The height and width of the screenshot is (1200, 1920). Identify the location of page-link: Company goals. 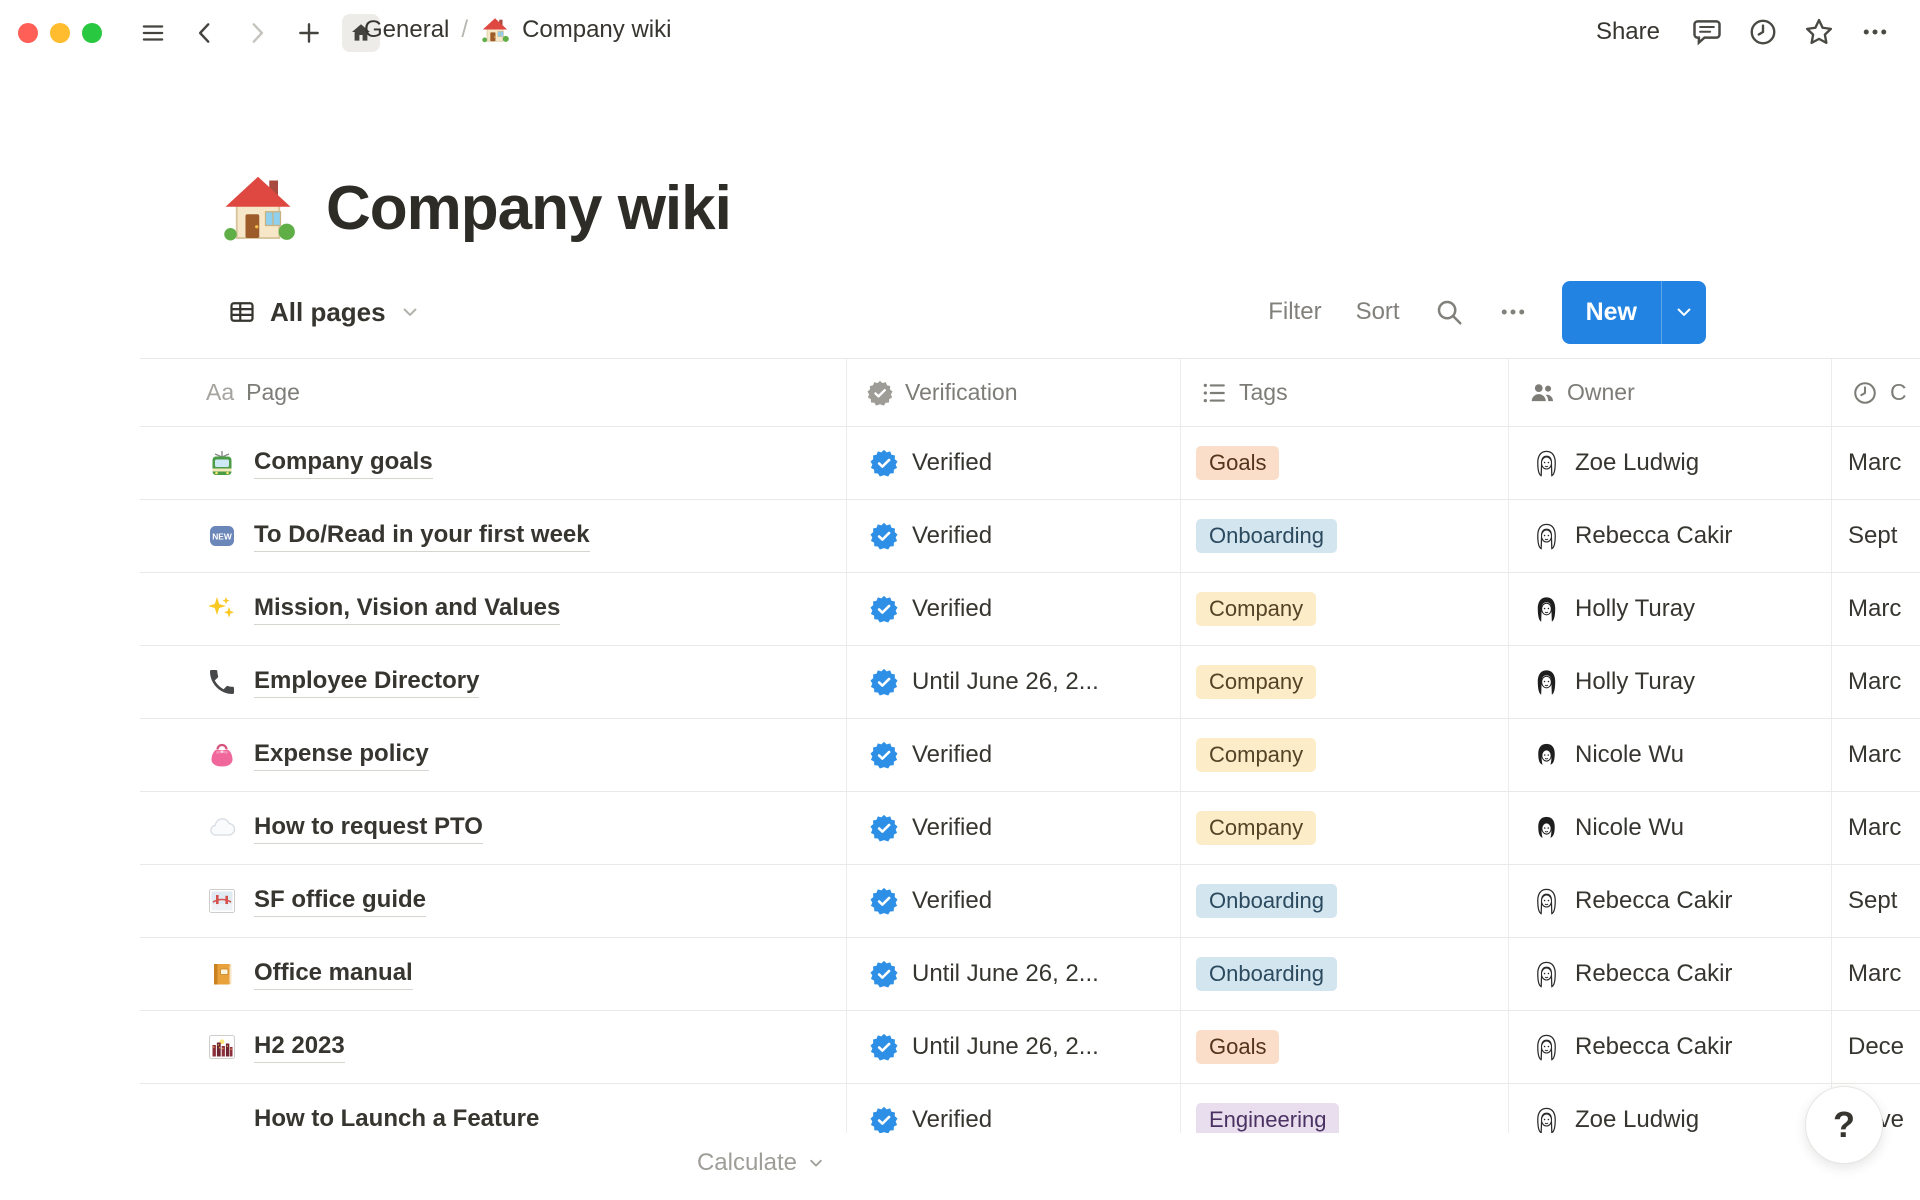
(343, 463).